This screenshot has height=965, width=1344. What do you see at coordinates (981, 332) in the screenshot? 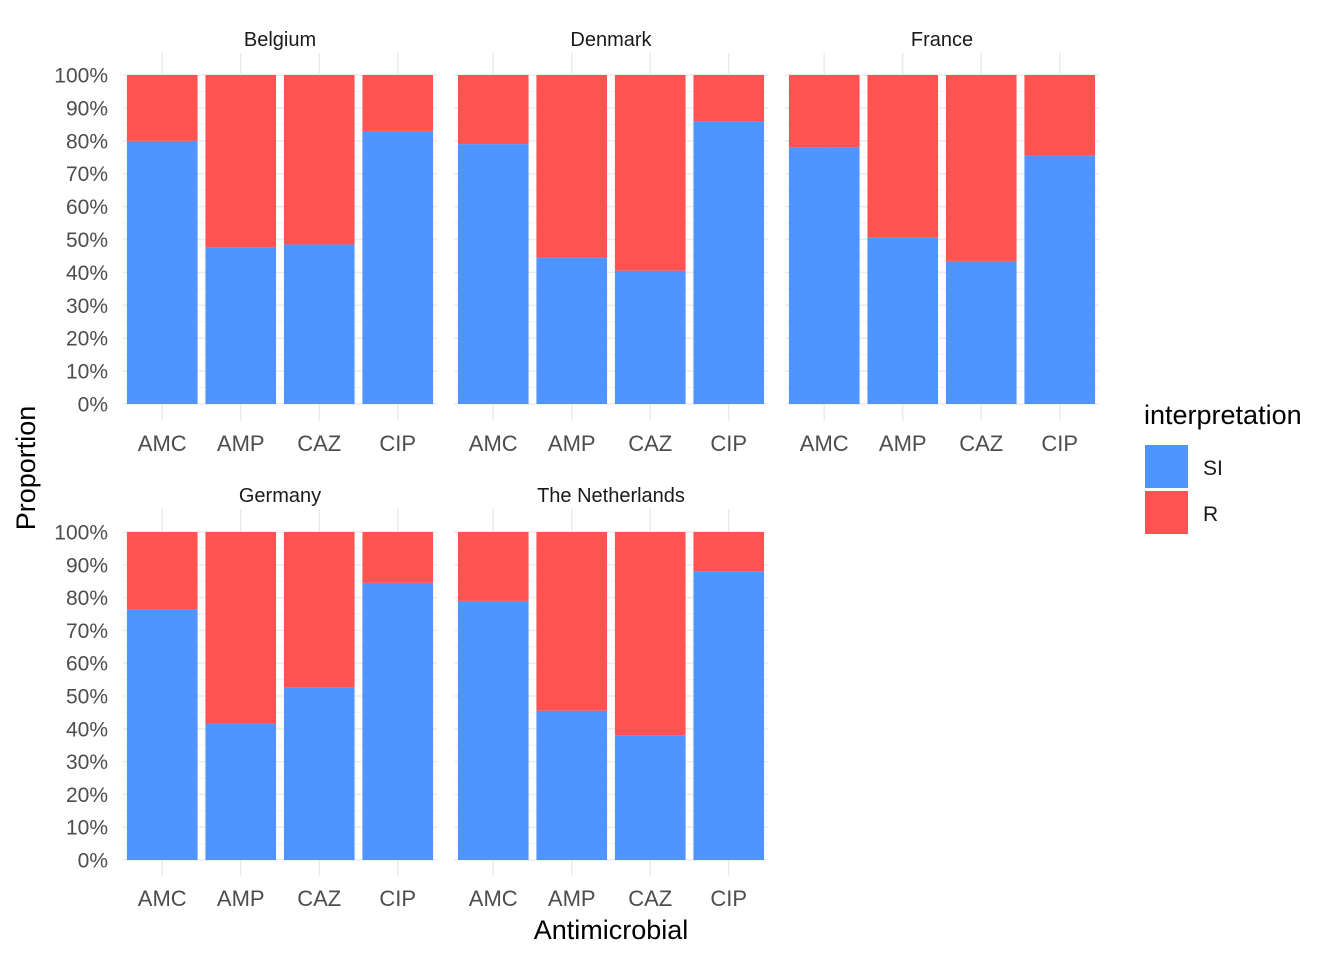
I see `bar-france-caz-si` at bounding box center [981, 332].